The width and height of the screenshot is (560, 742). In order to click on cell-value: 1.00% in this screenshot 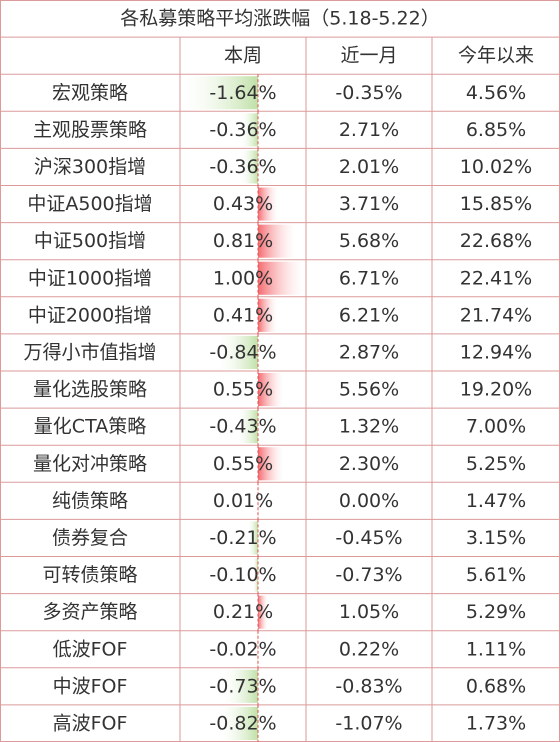, I will do `click(243, 278)`.